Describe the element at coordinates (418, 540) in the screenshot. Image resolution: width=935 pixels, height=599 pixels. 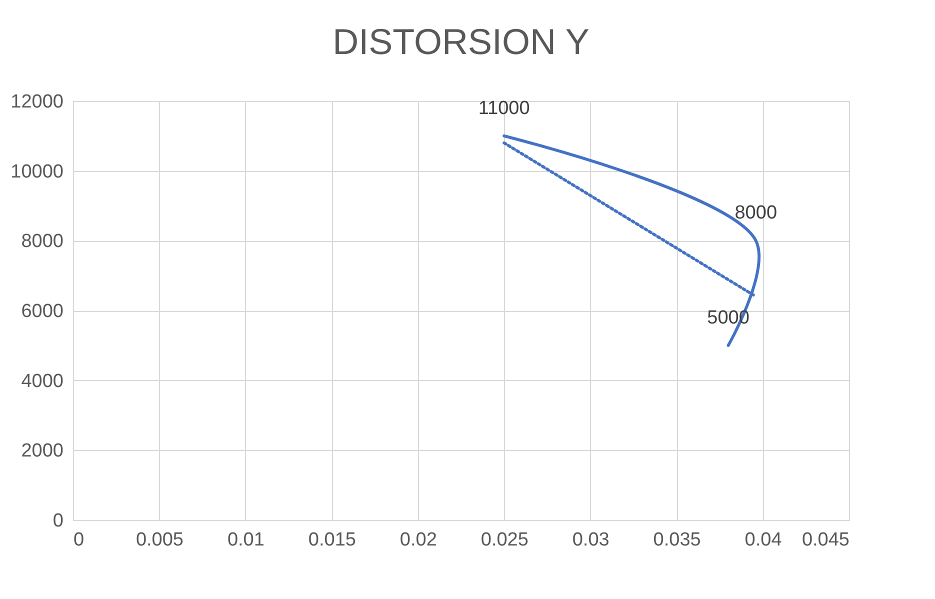
I see `x-tick-label: 0.02` at that location.